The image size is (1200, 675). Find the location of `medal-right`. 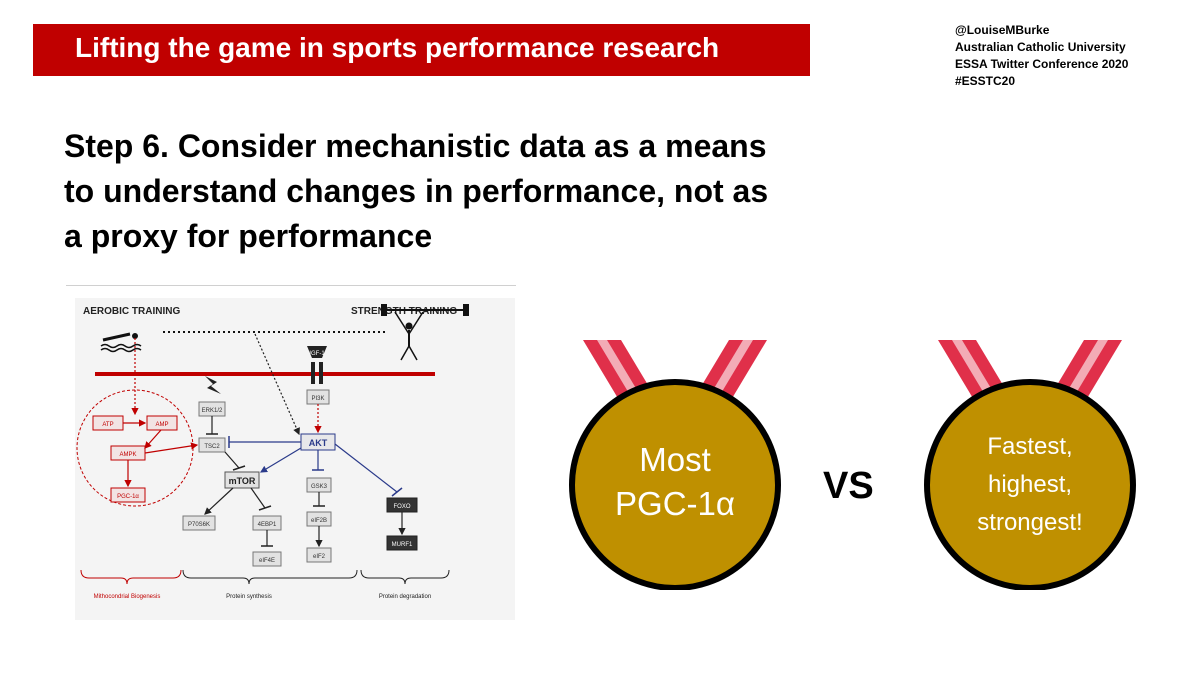

medal-right is located at coordinates (1030, 465).